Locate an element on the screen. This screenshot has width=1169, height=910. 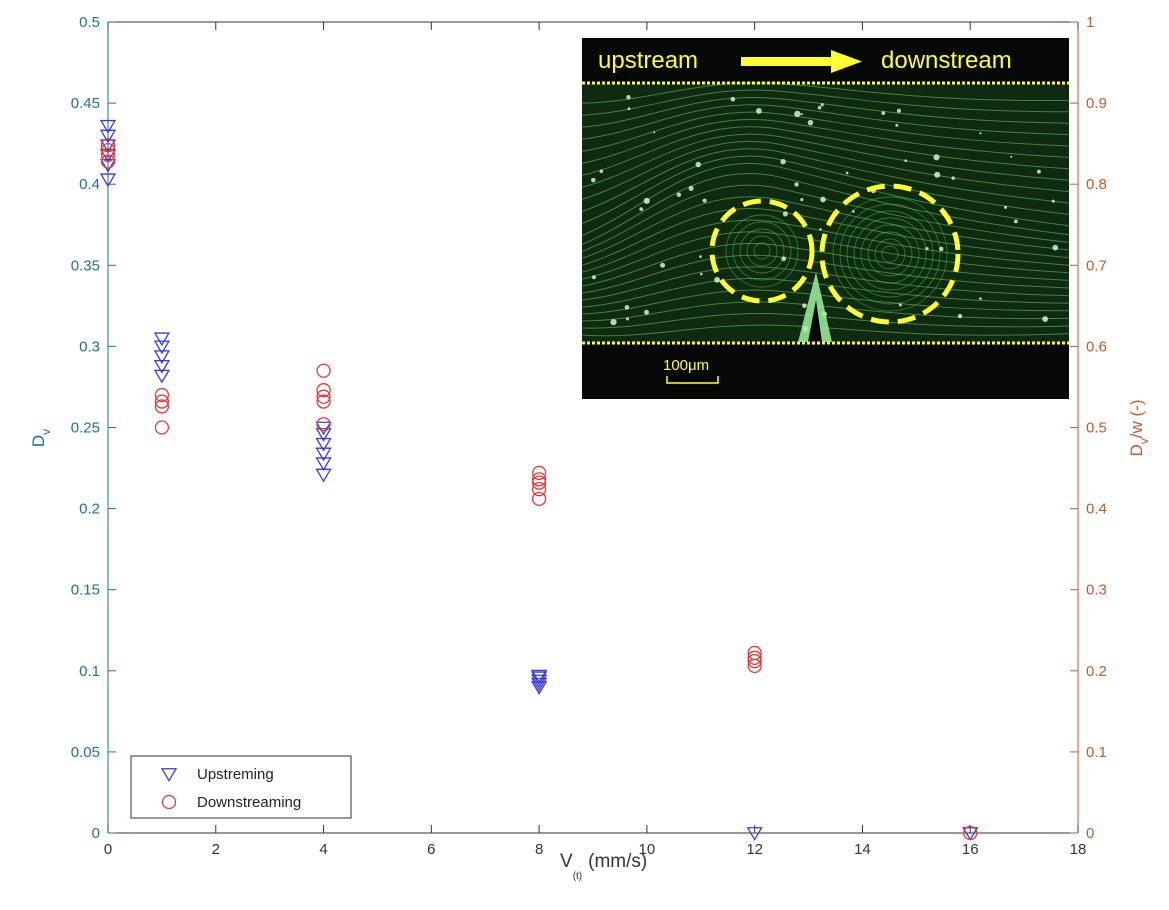
x-tick-label: 6 is located at coordinates (431, 849).